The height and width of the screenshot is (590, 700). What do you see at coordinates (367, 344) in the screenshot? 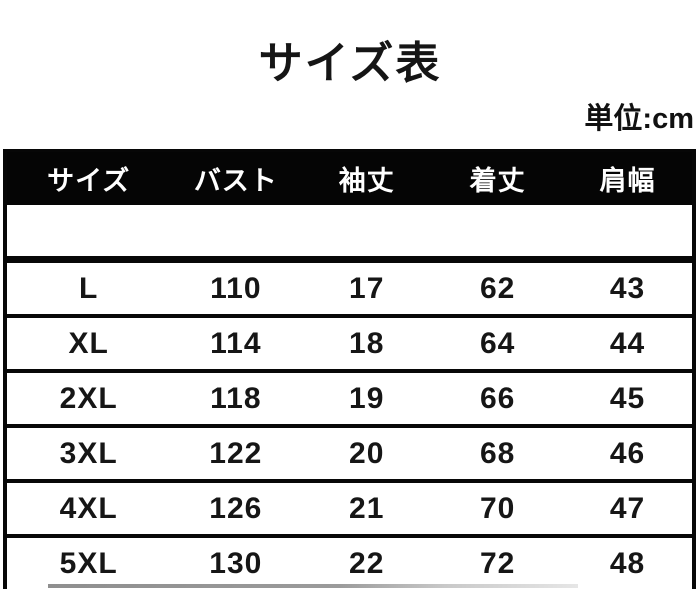
I see `cell-sleeve: 18` at bounding box center [367, 344].